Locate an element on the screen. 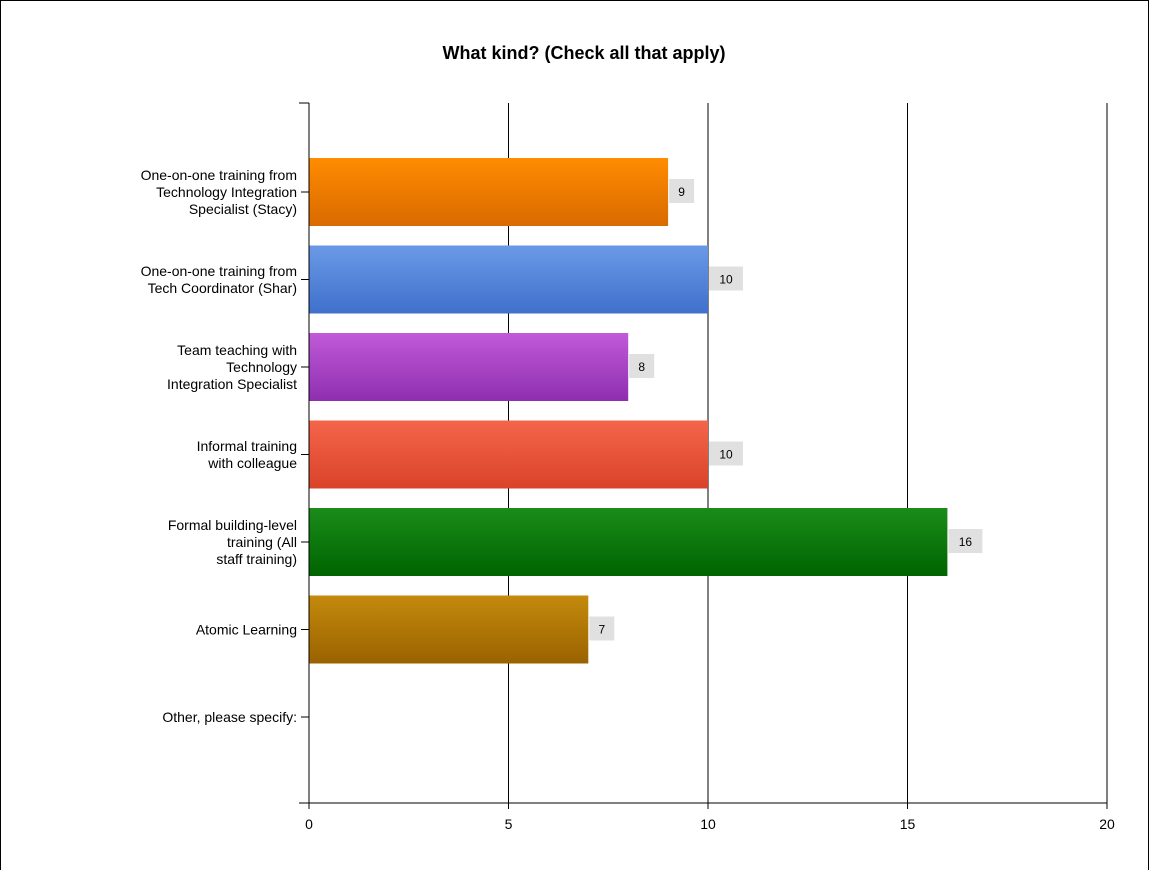 The image size is (1149, 871). data-label: 9 is located at coordinates (681, 192).